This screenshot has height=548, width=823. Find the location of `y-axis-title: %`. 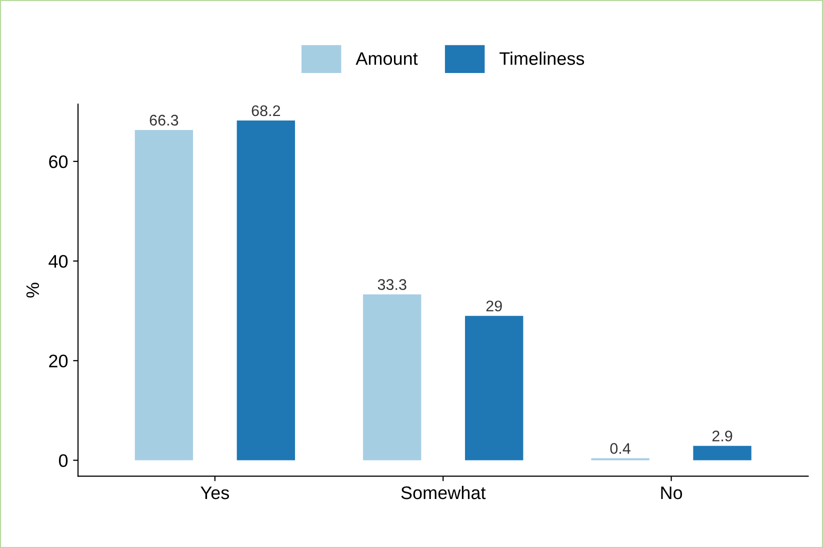

y-axis-title: % is located at coordinates (33, 290).